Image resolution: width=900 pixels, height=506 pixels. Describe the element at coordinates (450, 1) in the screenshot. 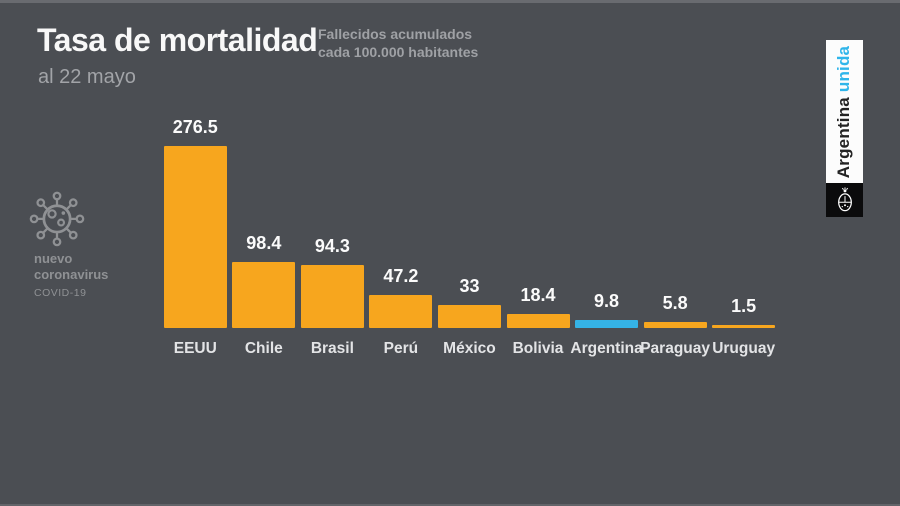

I see `top-edge-highlight` at that location.